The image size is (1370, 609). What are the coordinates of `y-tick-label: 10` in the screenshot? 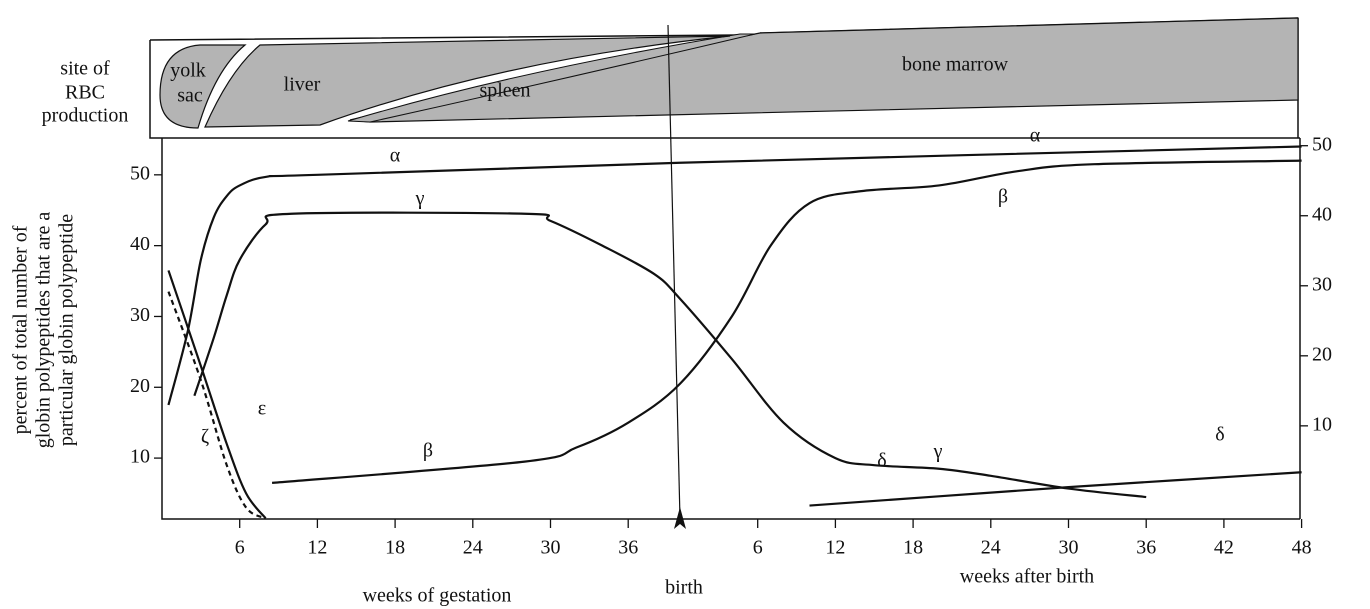 It's located at (140, 457).